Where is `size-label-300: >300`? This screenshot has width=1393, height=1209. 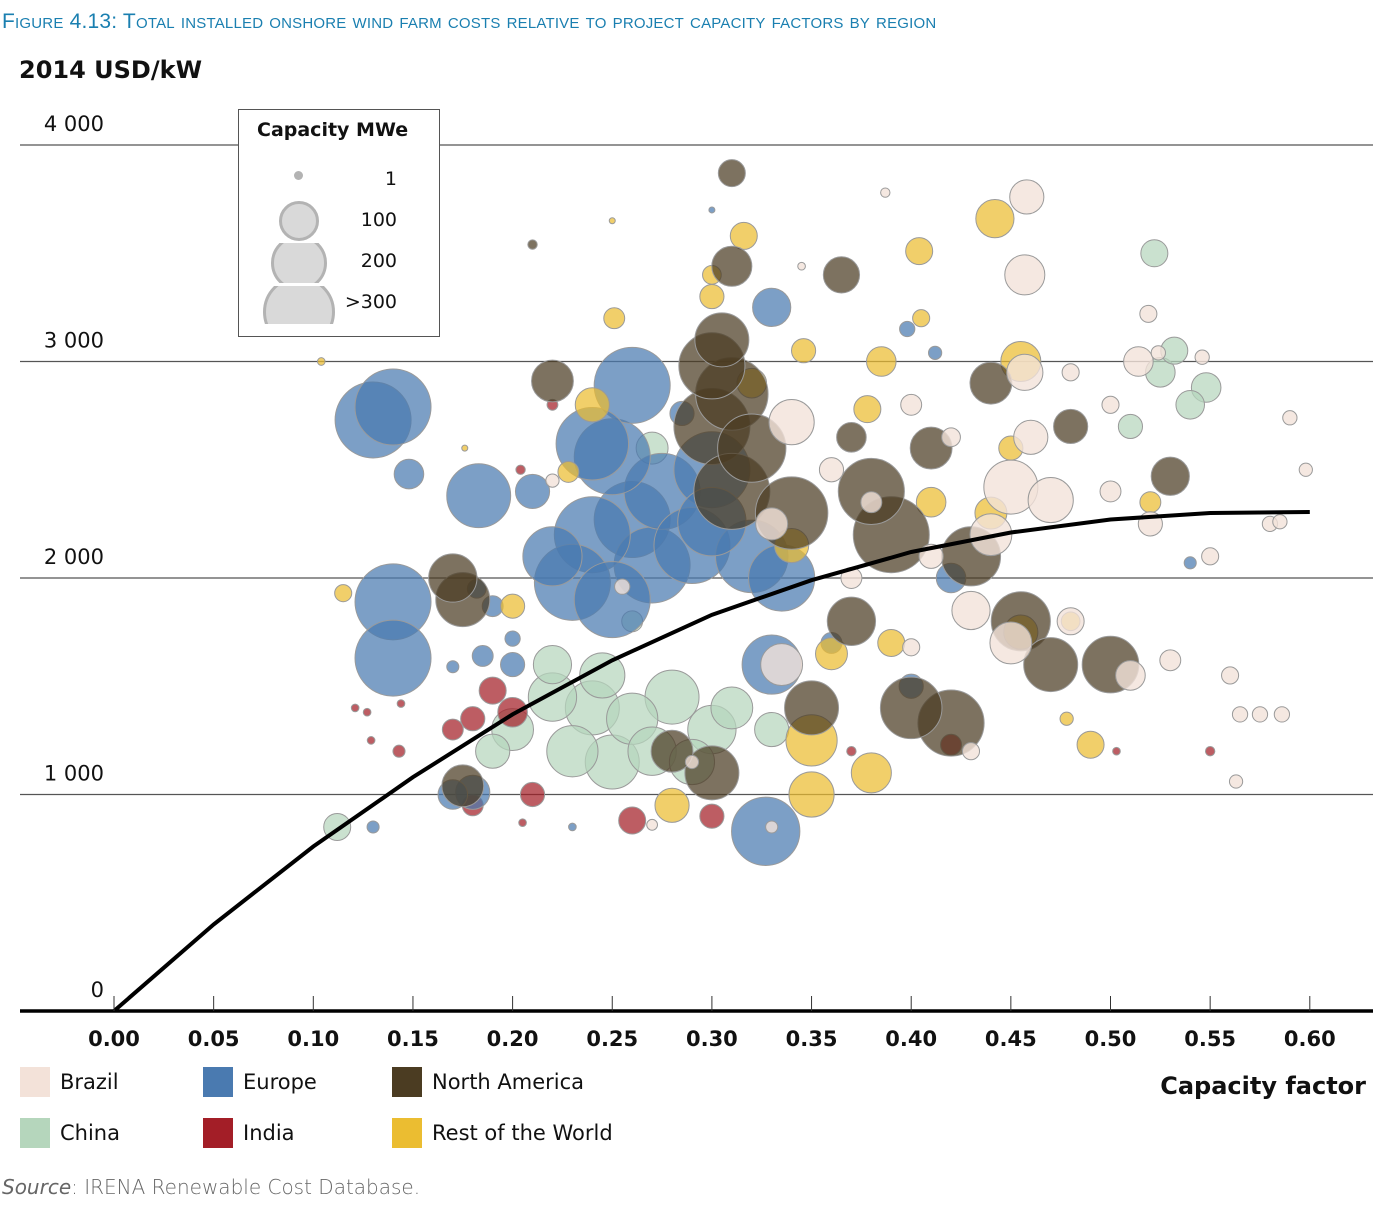
size-label-300: >300 is located at coordinates (370, 302).